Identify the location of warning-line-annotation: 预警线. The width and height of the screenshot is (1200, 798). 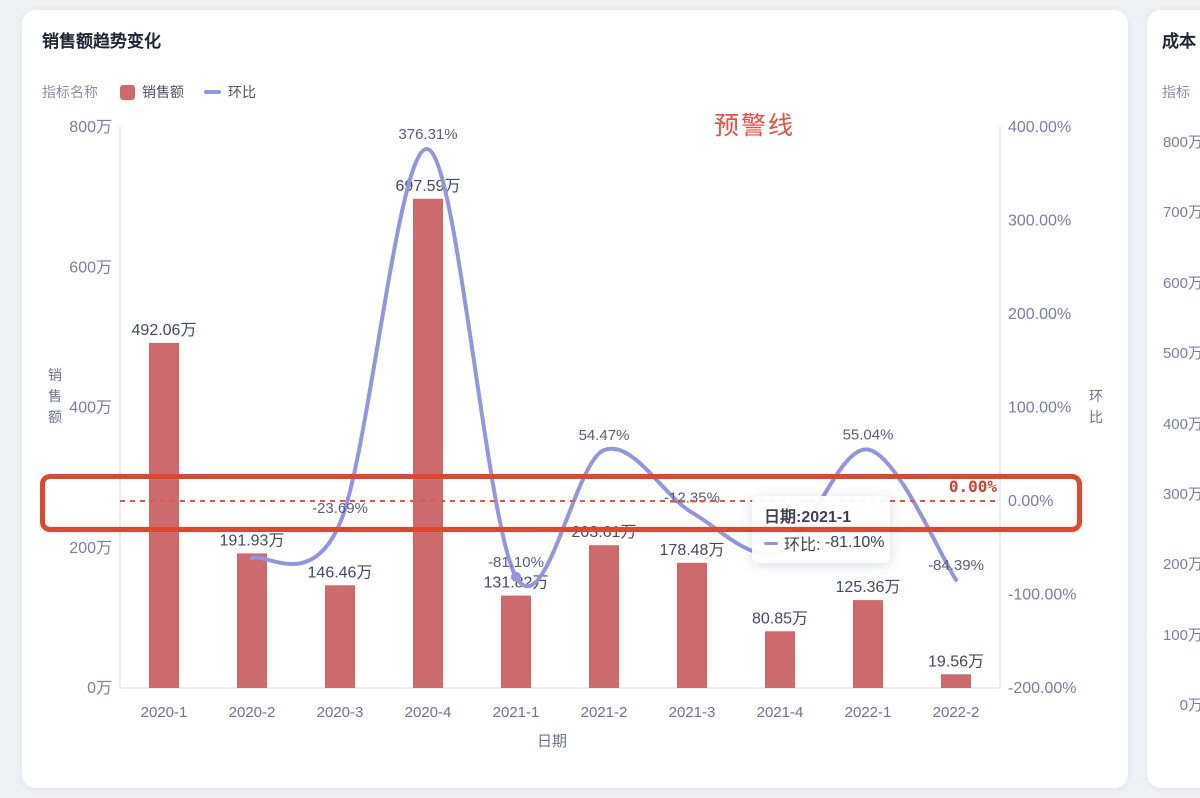
(755, 126).